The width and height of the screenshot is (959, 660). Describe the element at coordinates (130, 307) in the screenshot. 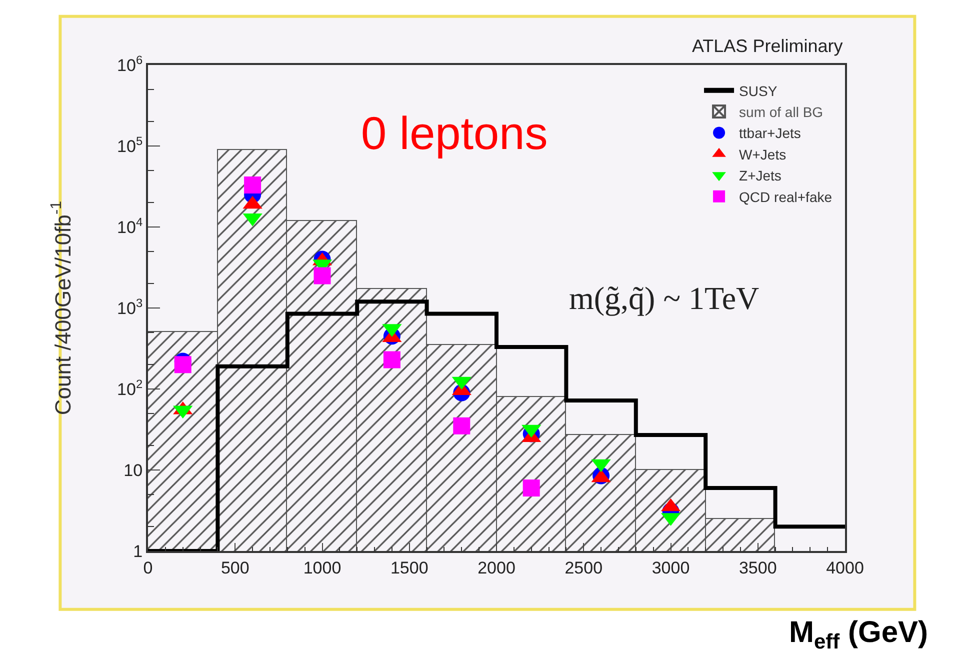

I see `y-tick-label: 10$^{3}$` at that location.